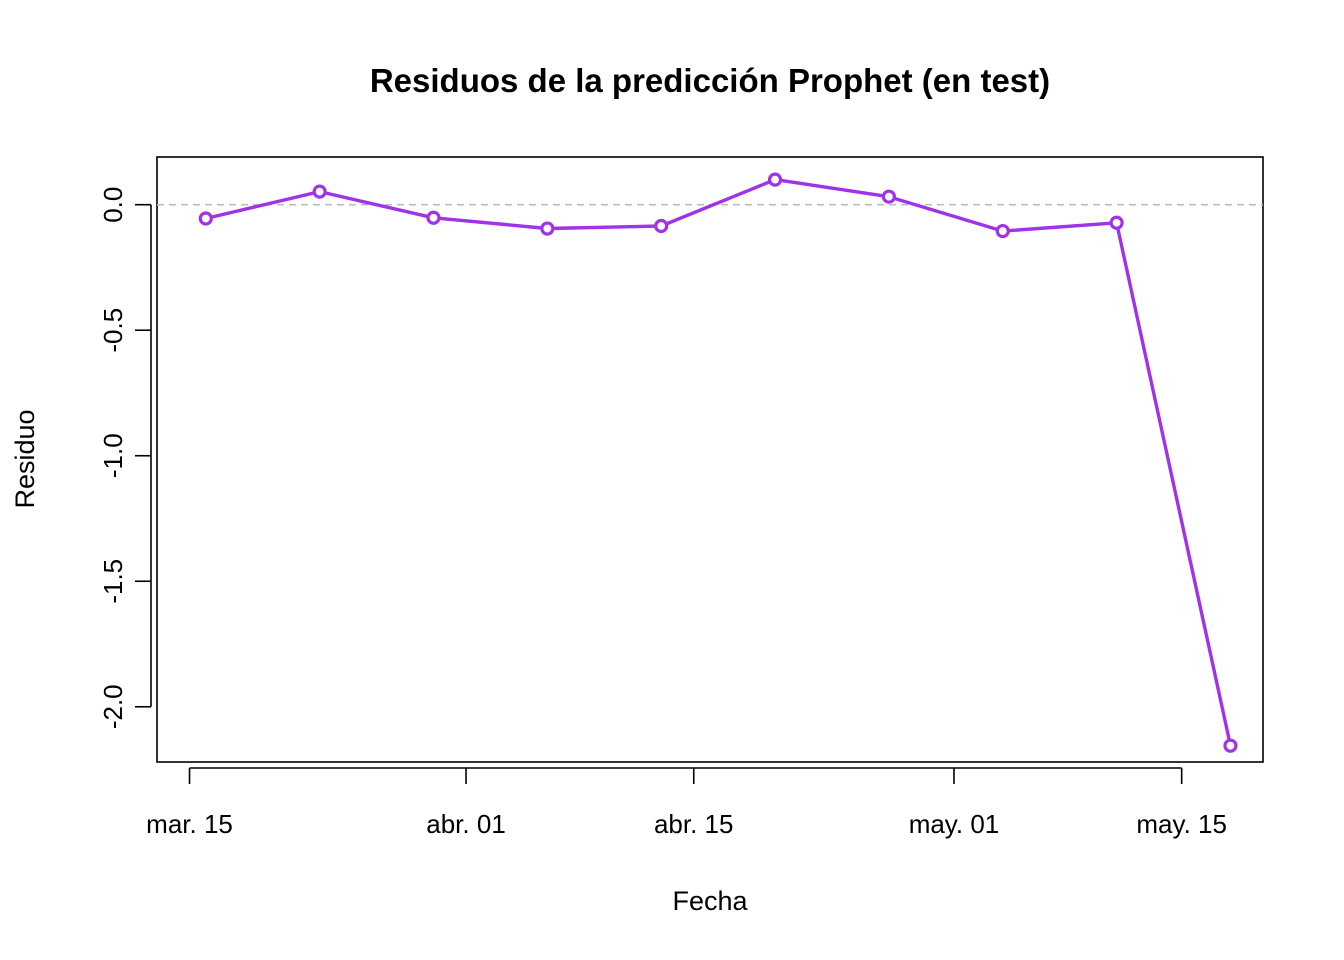 The width and height of the screenshot is (1344, 960). I want to click on y-tick-label: -0.5, so click(113, 330).